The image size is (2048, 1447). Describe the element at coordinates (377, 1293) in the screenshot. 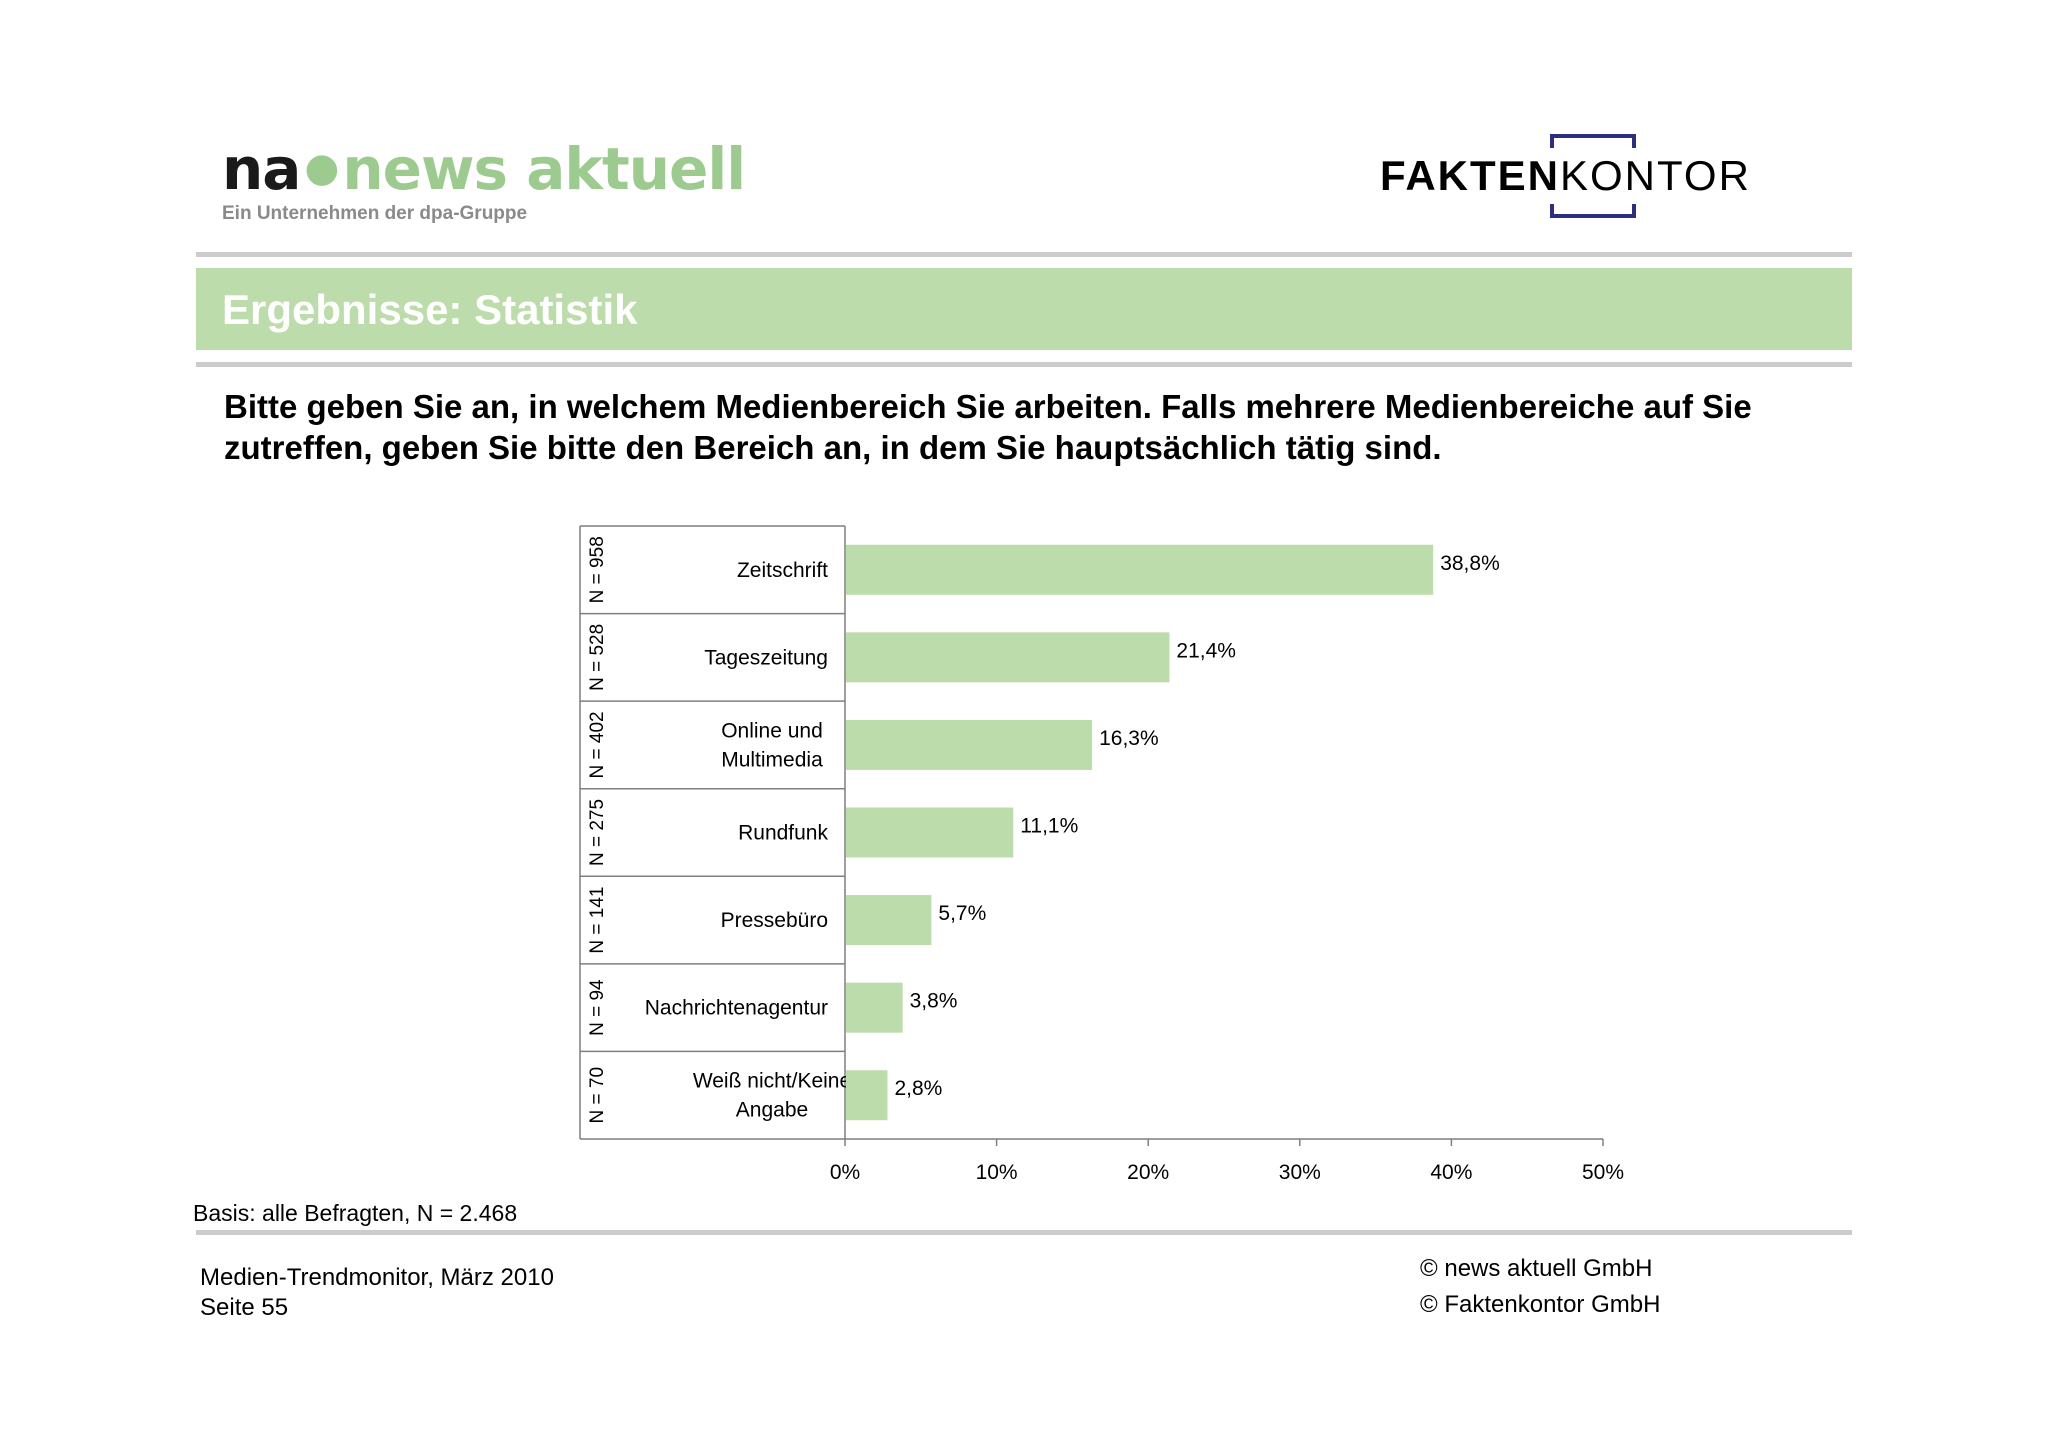

I see `footer-left: Medien-Trendmonitor, März 2010 Seite 55` at that location.